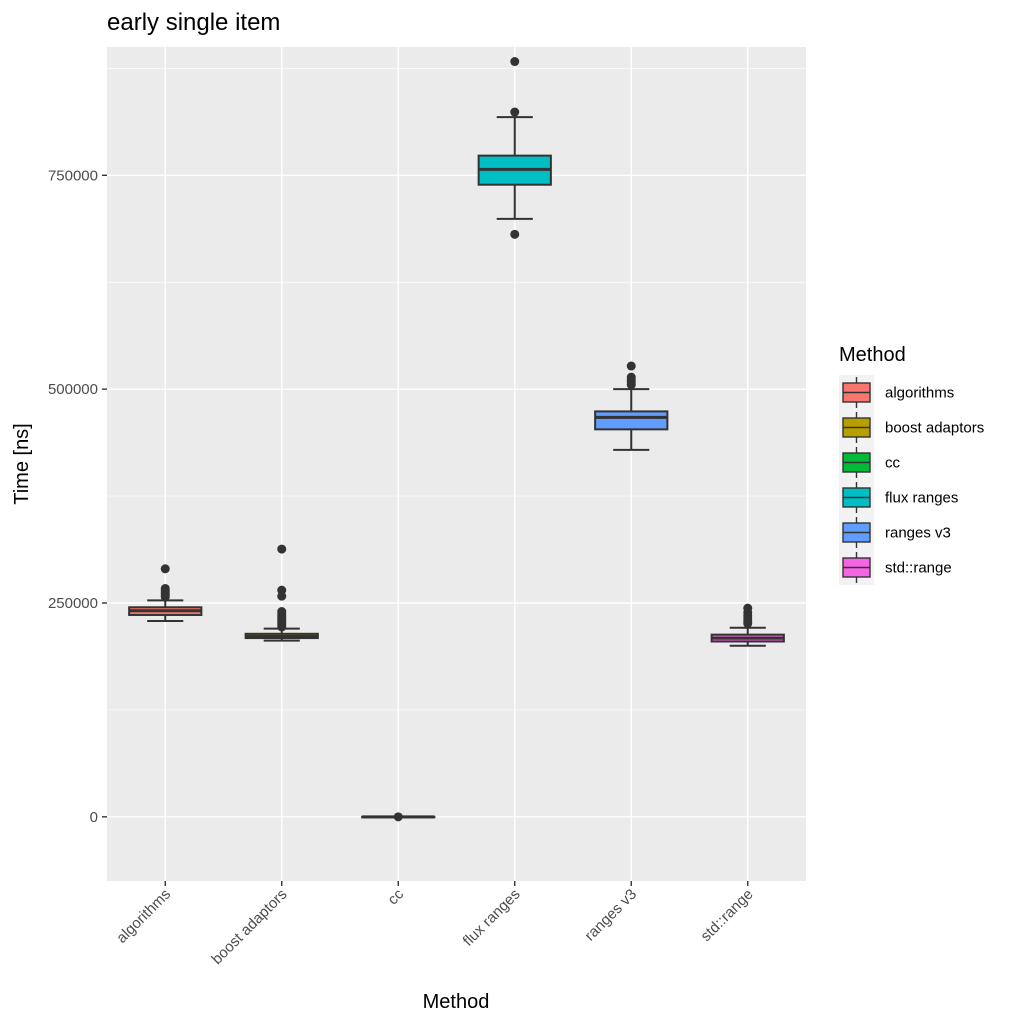 This screenshot has height=1024, width=1024. I want to click on x-tick-label: ranges v3, so click(610, 915).